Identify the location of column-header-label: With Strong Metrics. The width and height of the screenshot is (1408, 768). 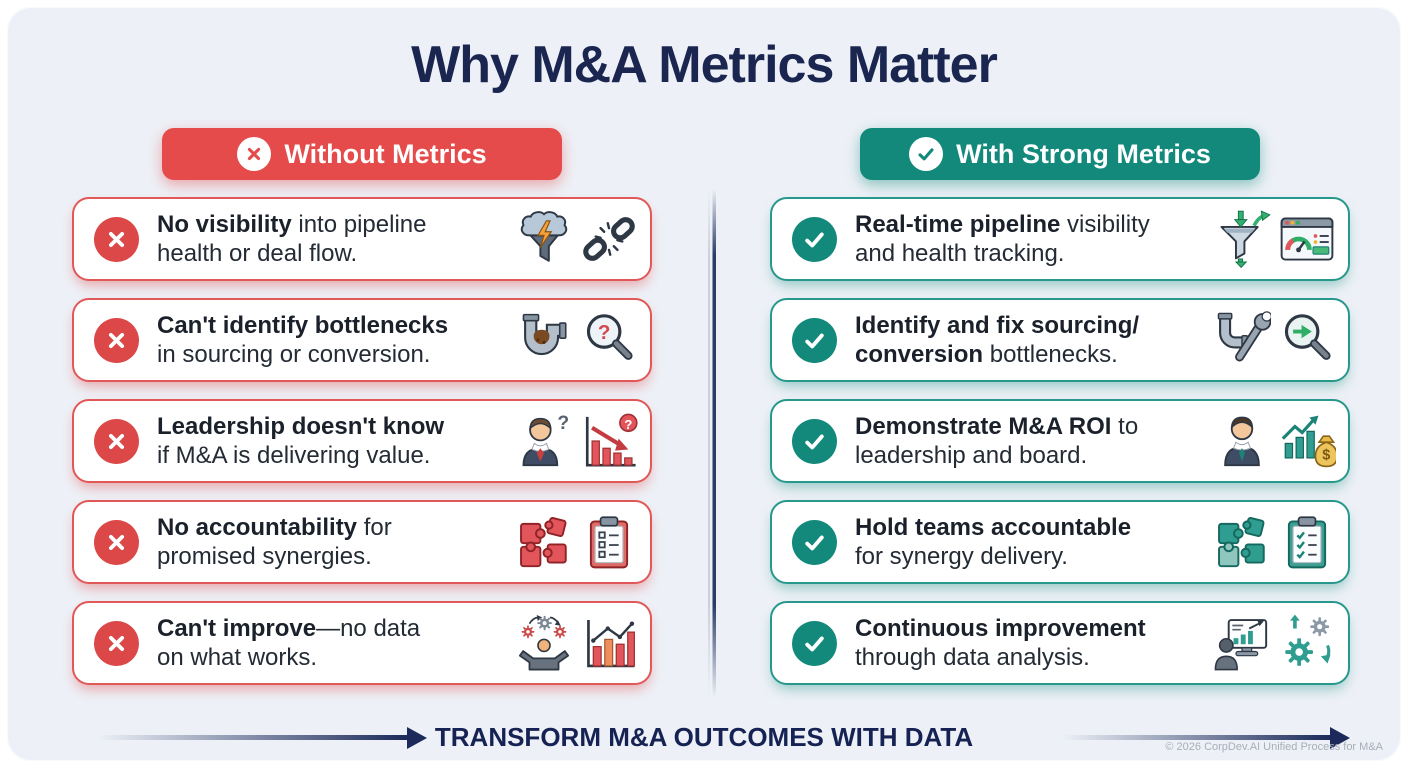
(1083, 153).